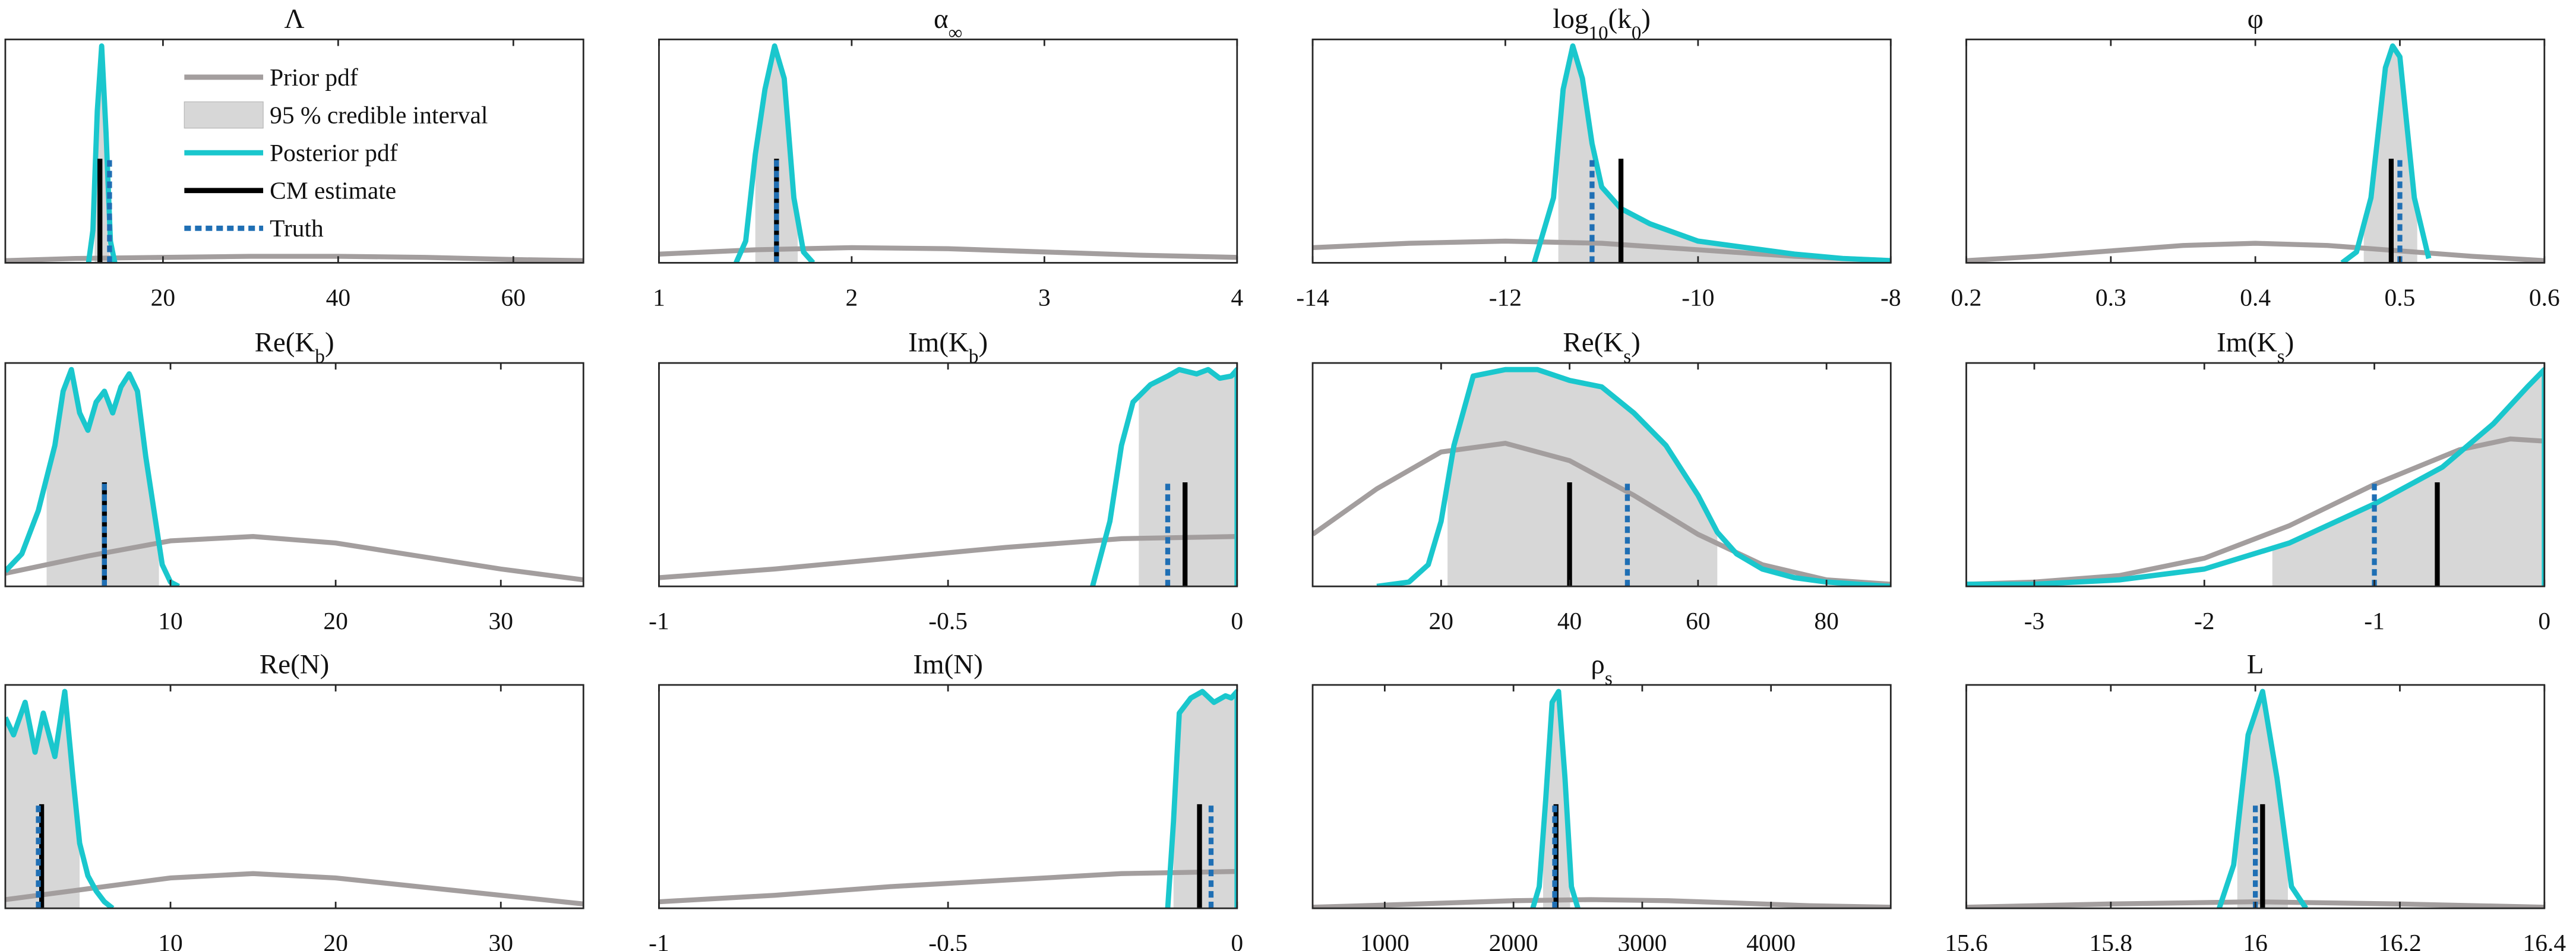 The width and height of the screenshot is (2576, 951). I want to click on x-tick-label: 16.4, so click(2544, 940).